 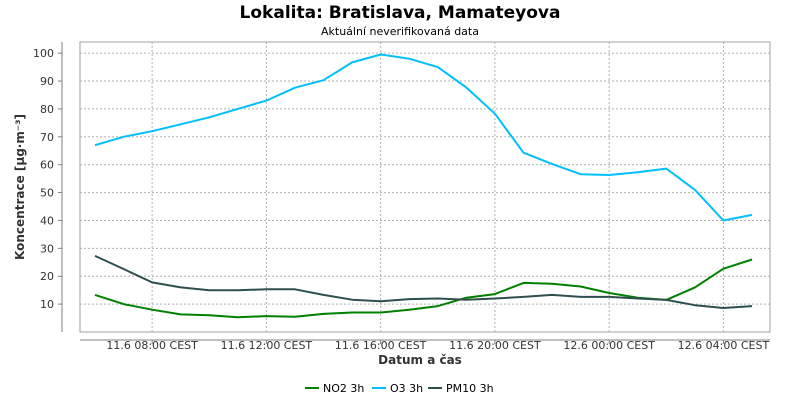 What do you see at coordinates (47, 81) in the screenshot?
I see `y-tick-label: 90` at bounding box center [47, 81].